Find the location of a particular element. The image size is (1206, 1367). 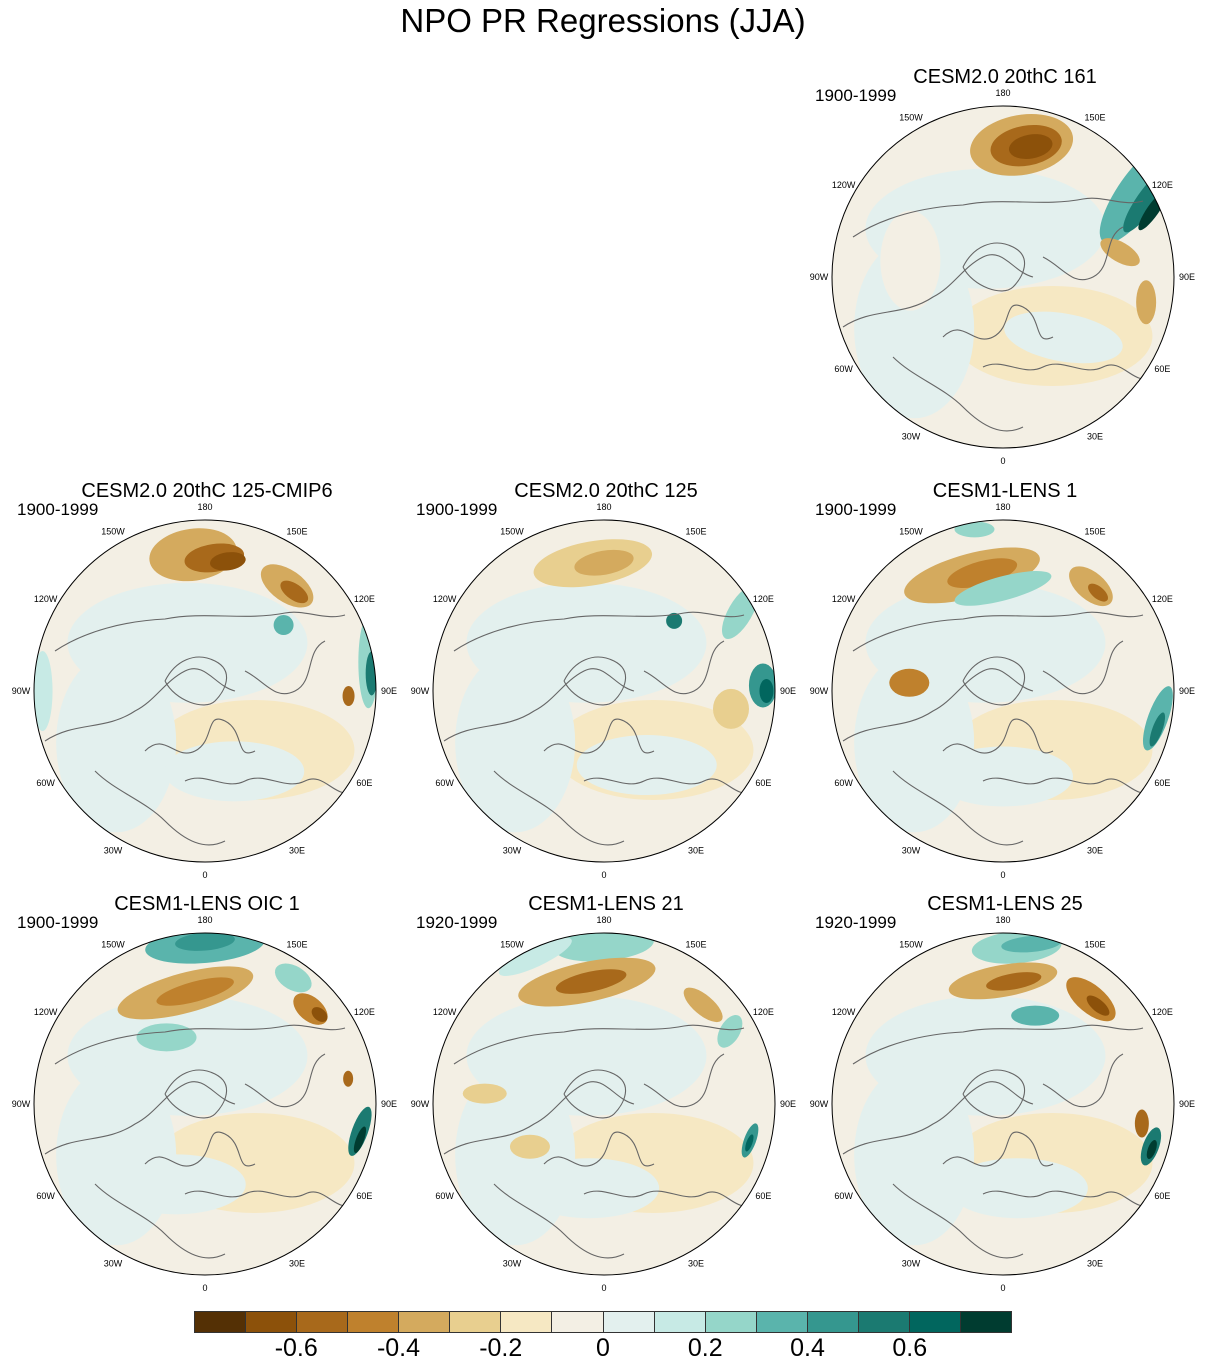

colorbar-tick-label: 0.6 is located at coordinates (910, 1348).